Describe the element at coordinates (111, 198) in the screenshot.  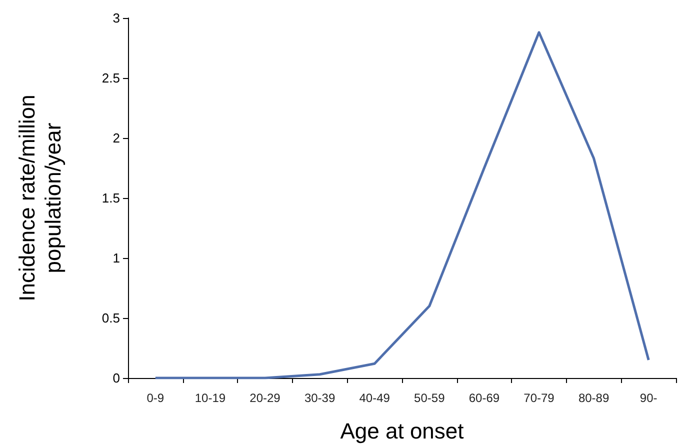
I see `y-tick-label: 1.5` at that location.